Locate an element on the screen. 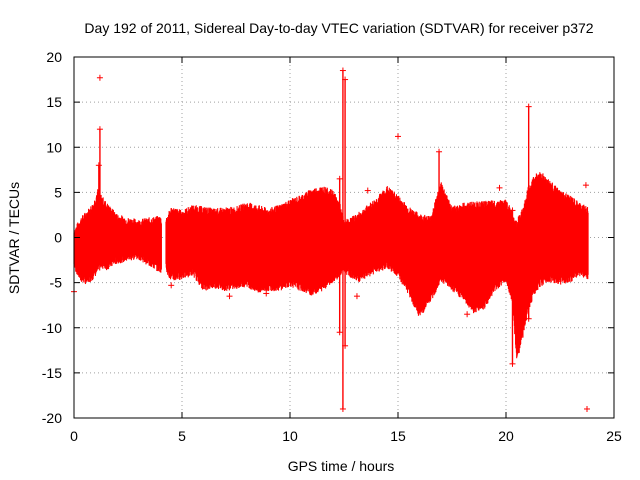 This screenshot has height=480, width=640. y-tick-label: 0 is located at coordinates (58, 238).